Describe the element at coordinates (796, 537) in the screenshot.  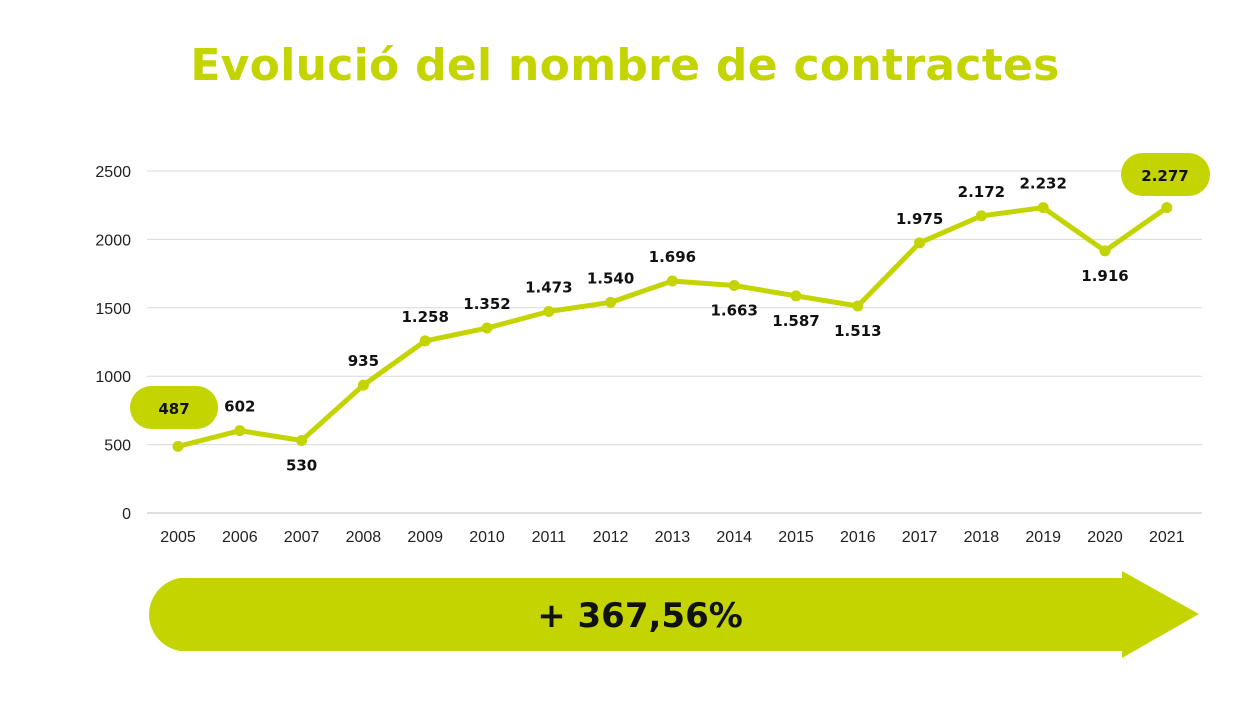
I see `x-tick-label: 2015` at that location.